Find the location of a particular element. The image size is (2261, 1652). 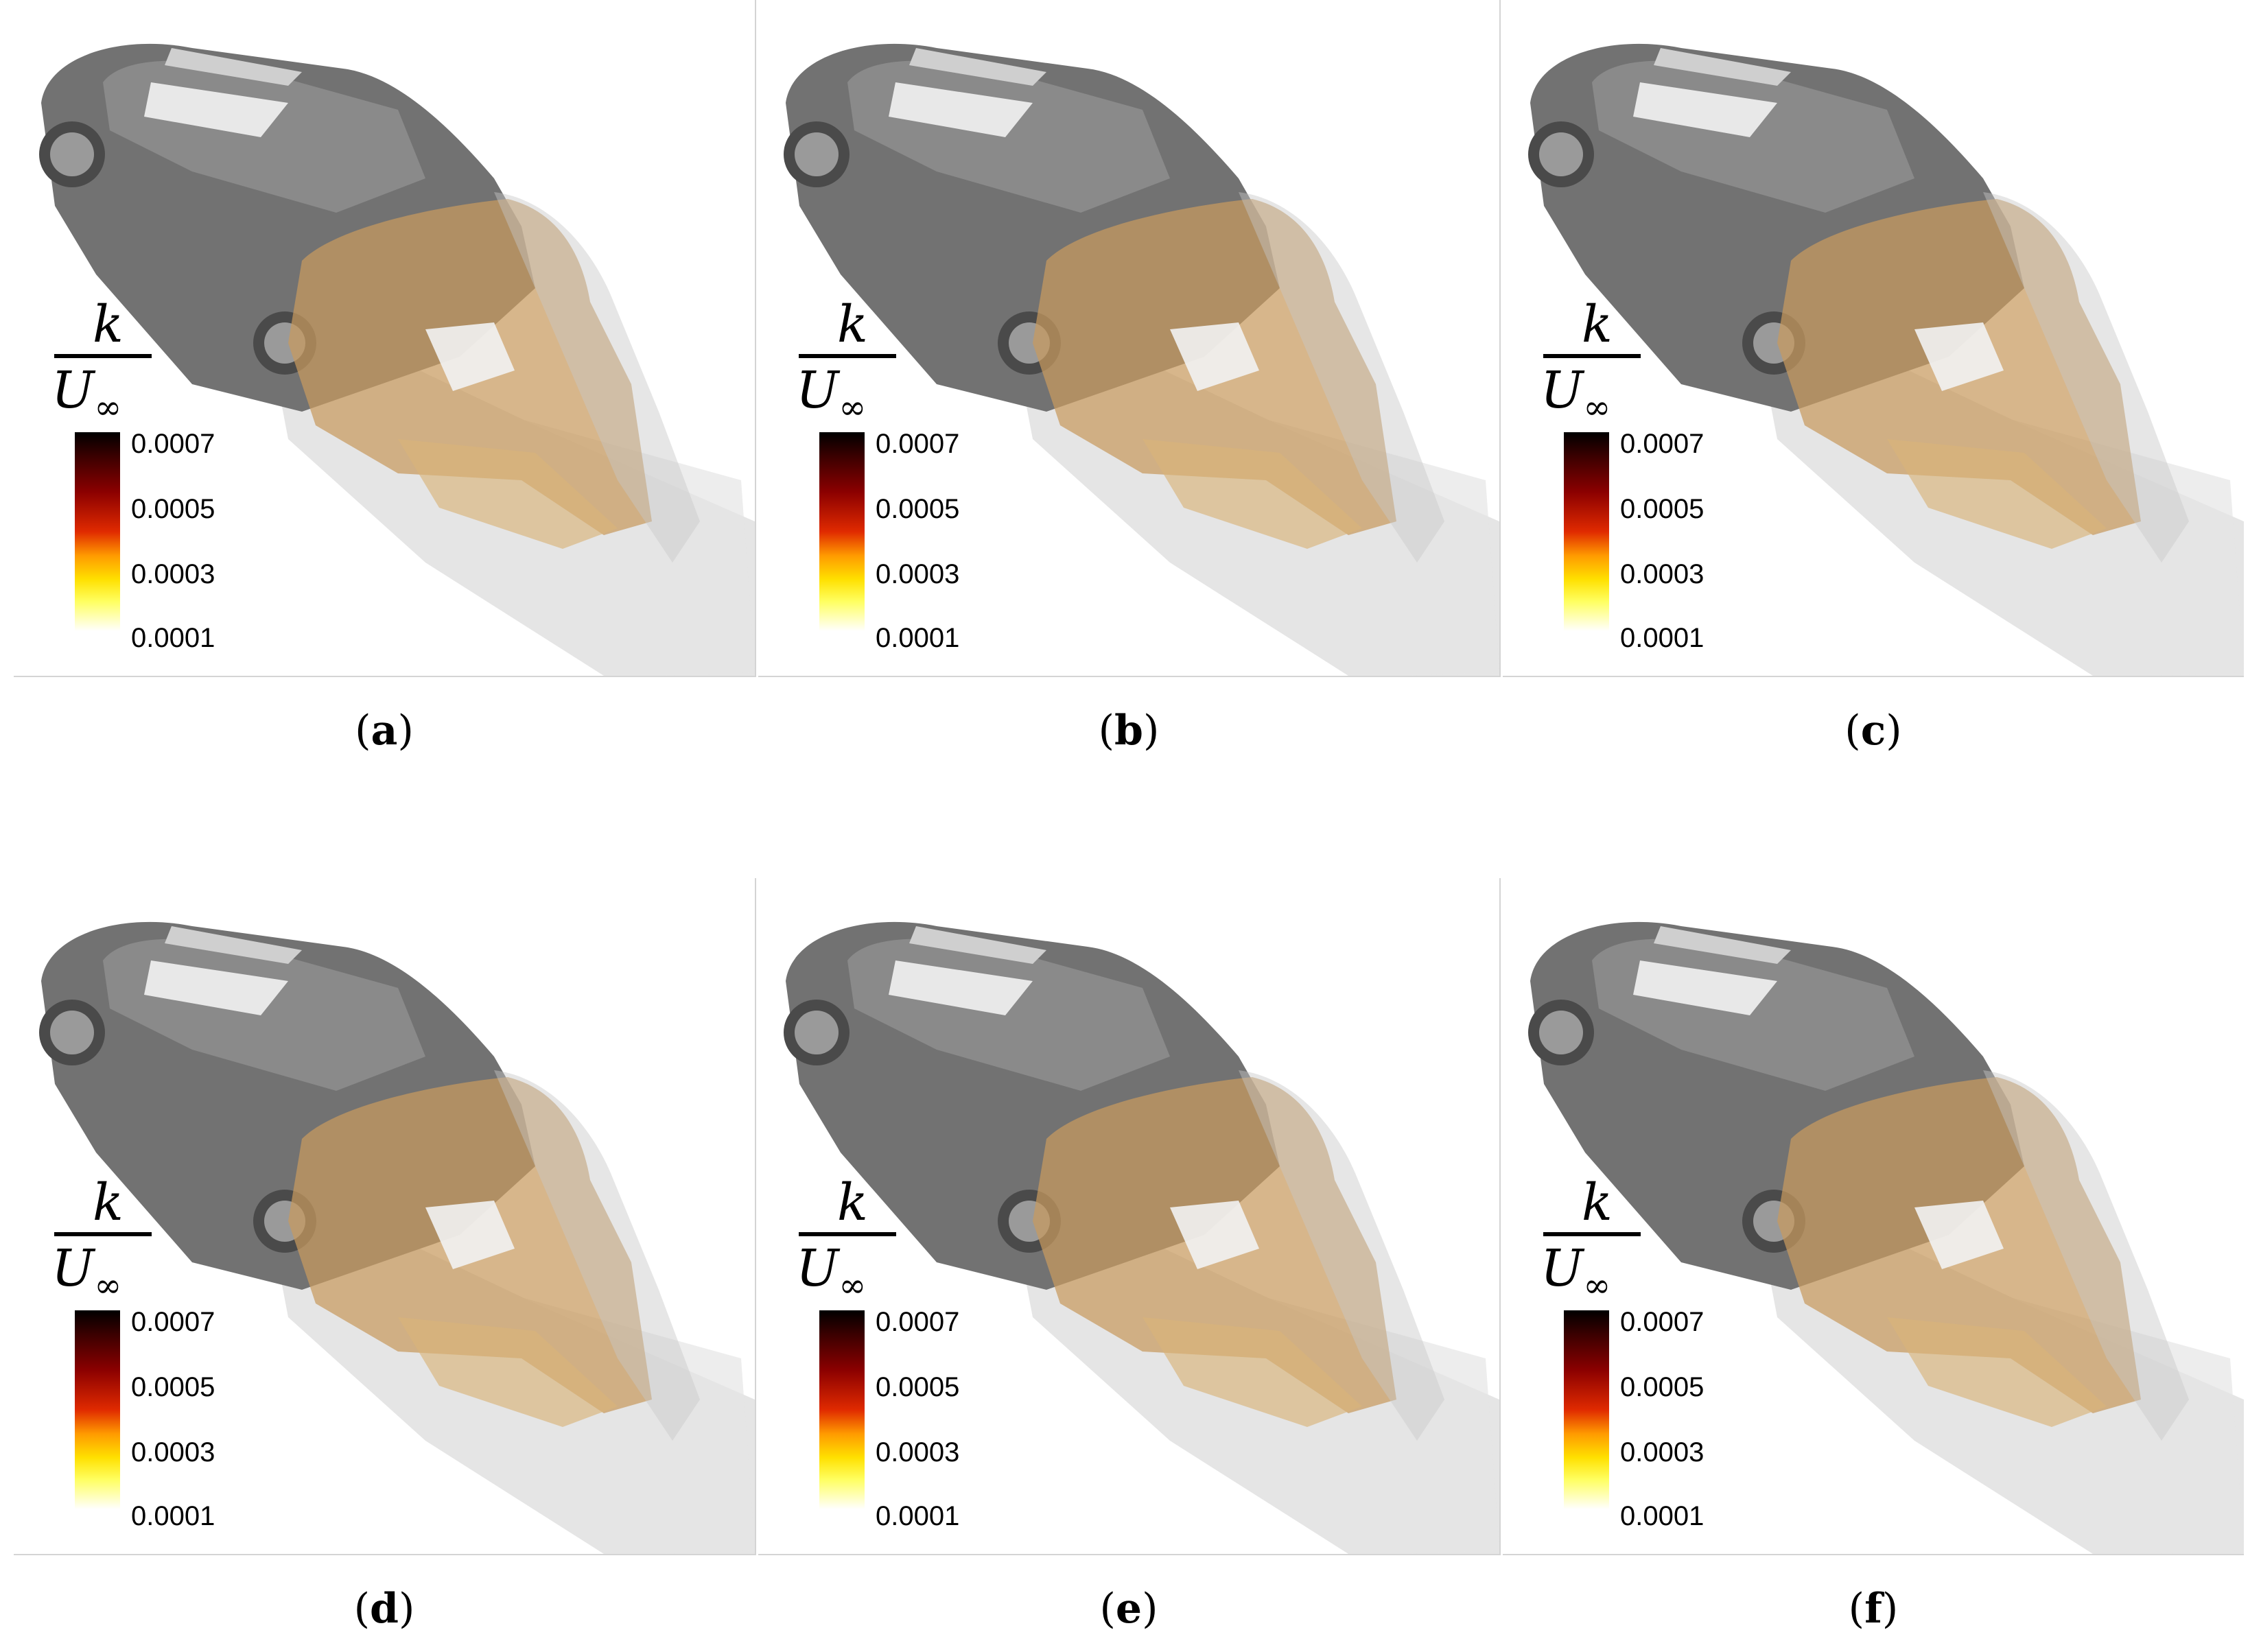

panel-label: e is located at coordinates (1129, 1609).